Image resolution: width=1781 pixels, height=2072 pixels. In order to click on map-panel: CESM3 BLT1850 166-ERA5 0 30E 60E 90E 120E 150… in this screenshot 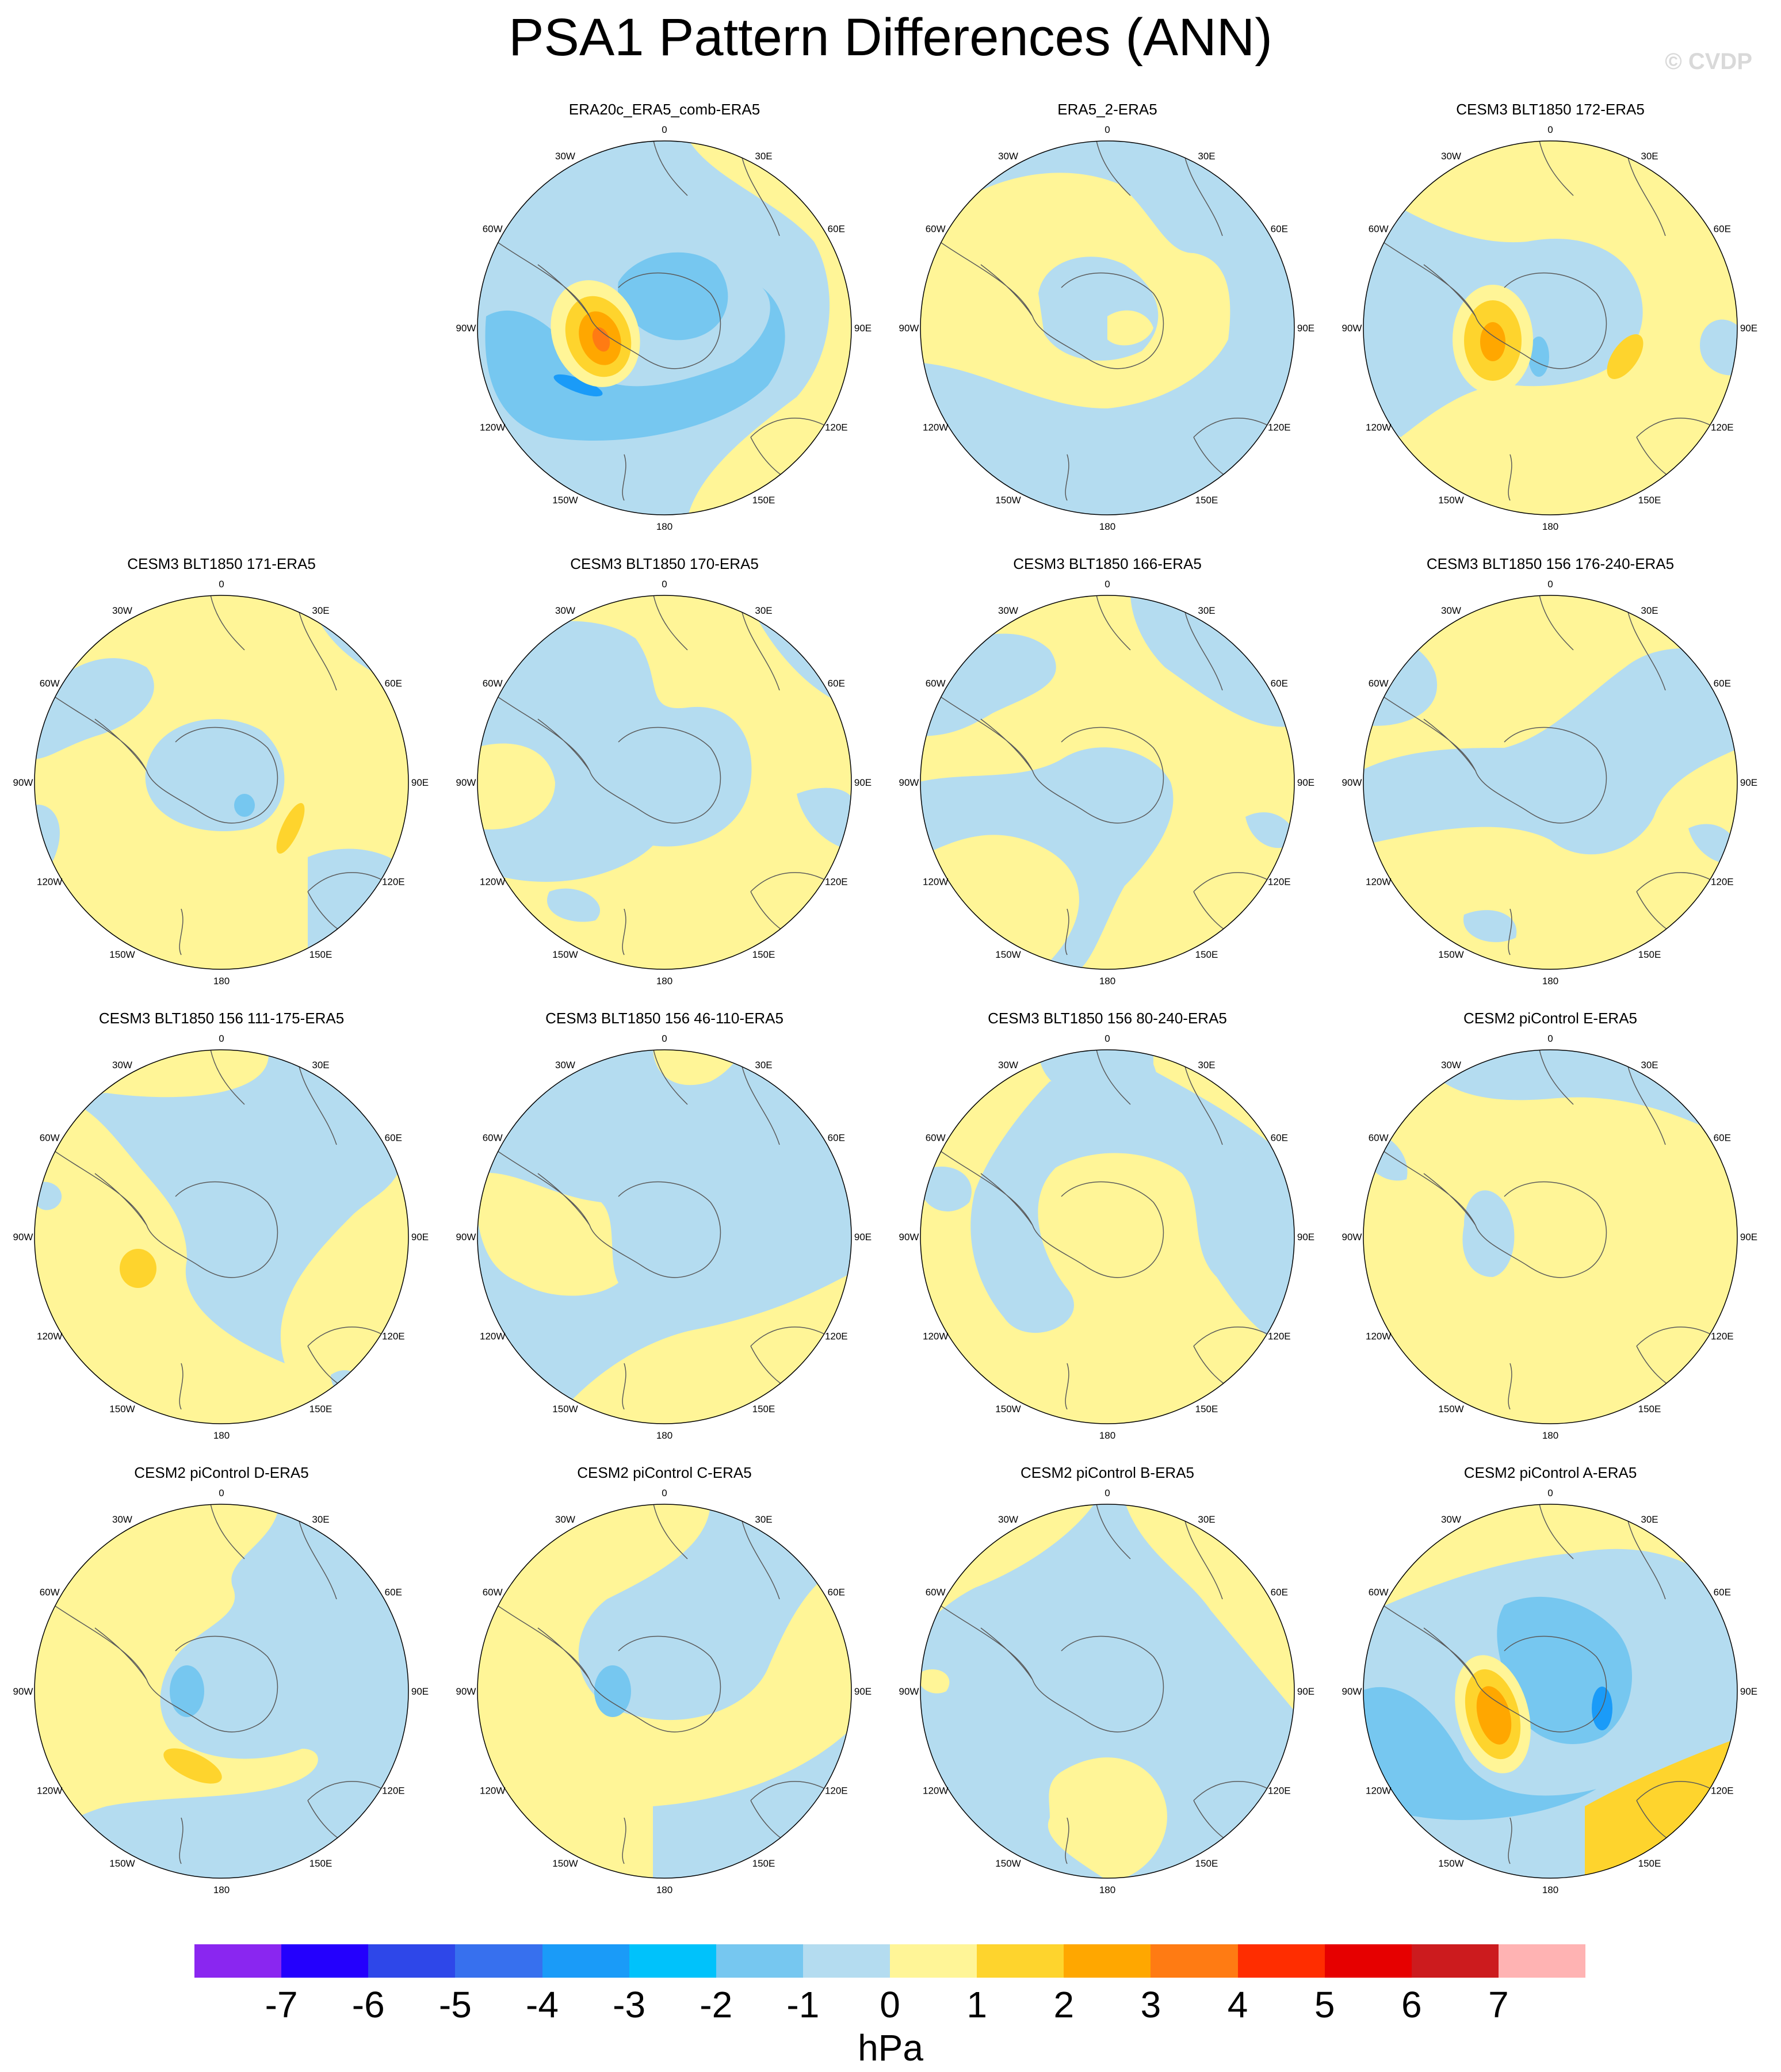, I will do `click(1107, 774)`.